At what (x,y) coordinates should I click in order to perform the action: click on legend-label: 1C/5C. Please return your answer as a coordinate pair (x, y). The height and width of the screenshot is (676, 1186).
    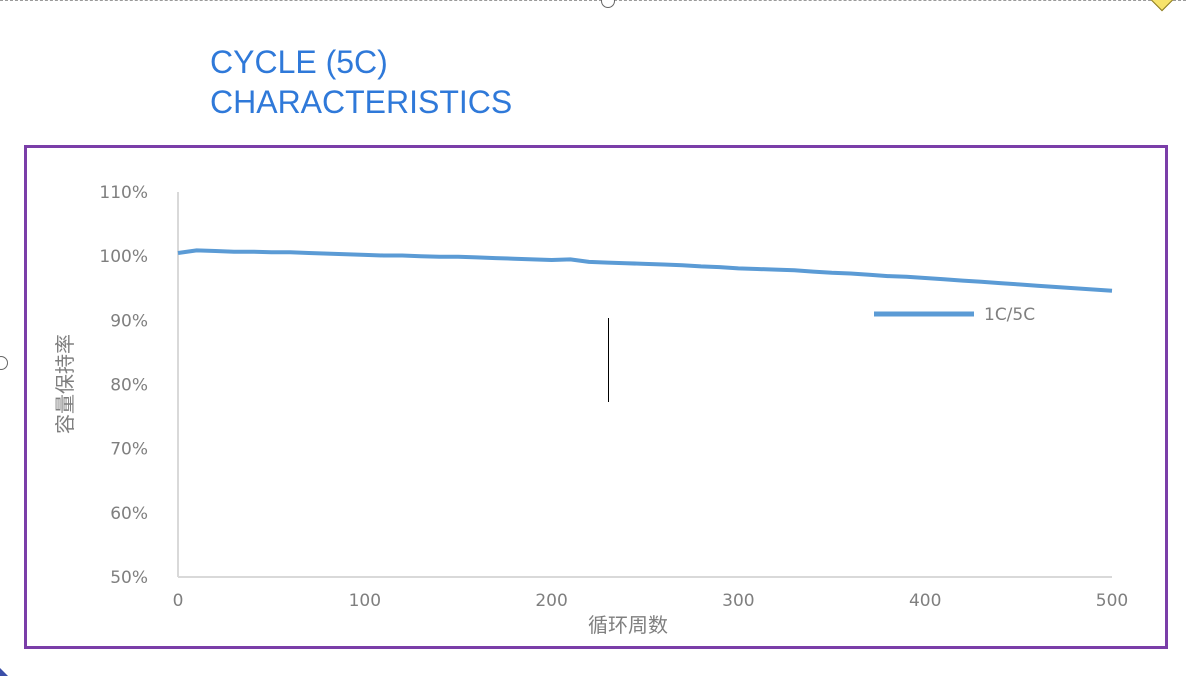
    Looking at the image, I should click on (1009, 315).